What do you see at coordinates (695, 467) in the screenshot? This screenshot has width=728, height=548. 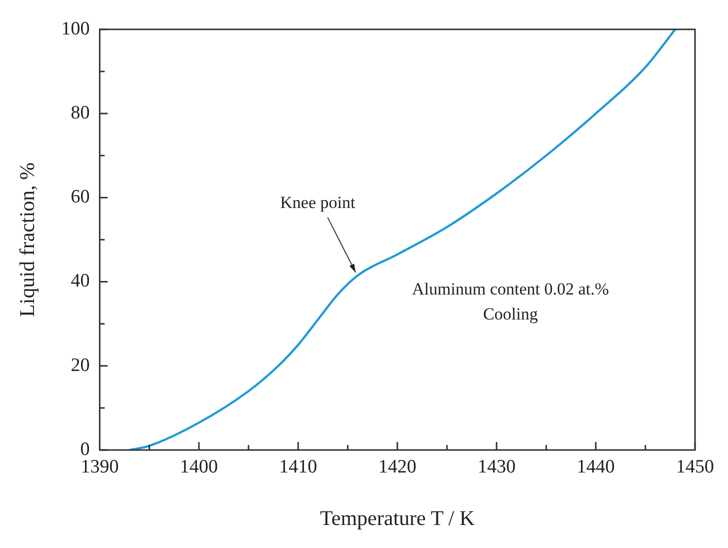 I see `x-tick-label: 1450` at bounding box center [695, 467].